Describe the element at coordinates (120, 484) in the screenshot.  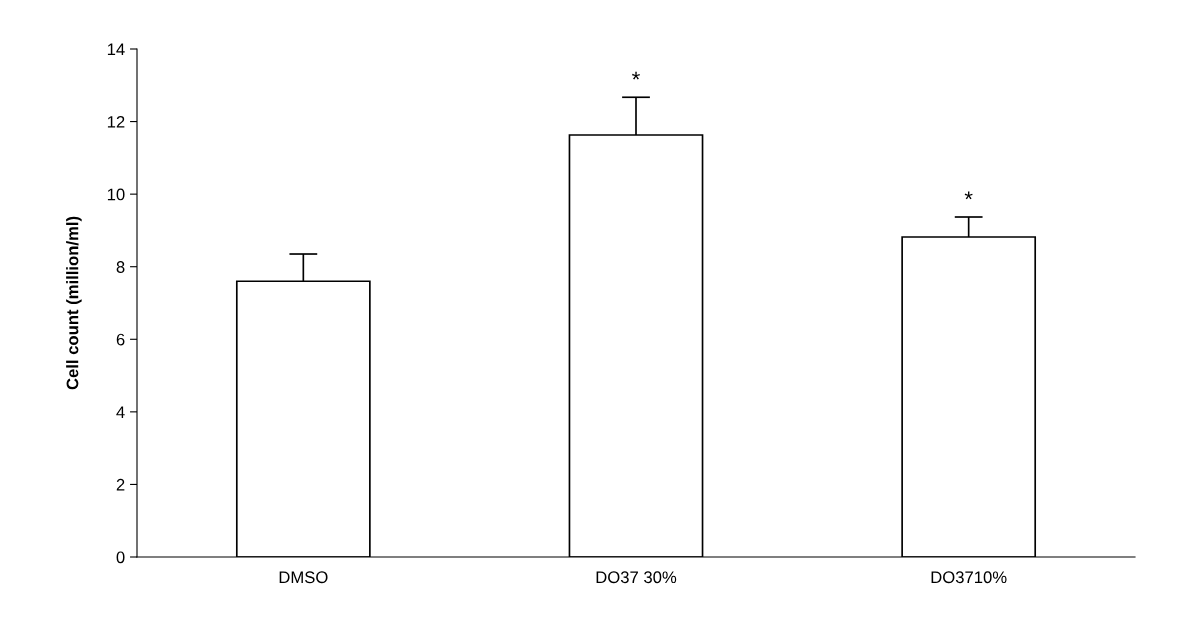
I see `y-tick-label: 2` at that location.